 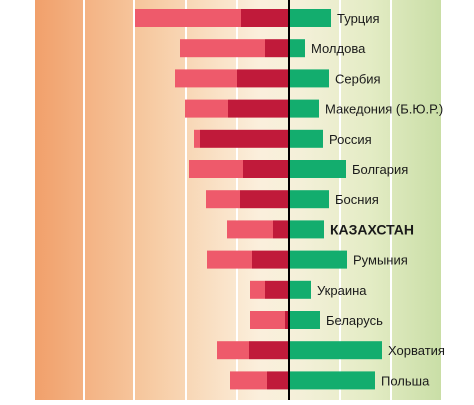 What do you see at coordinates (350, 139) in the screenshot?
I see `category-label-5: Россия` at bounding box center [350, 139].